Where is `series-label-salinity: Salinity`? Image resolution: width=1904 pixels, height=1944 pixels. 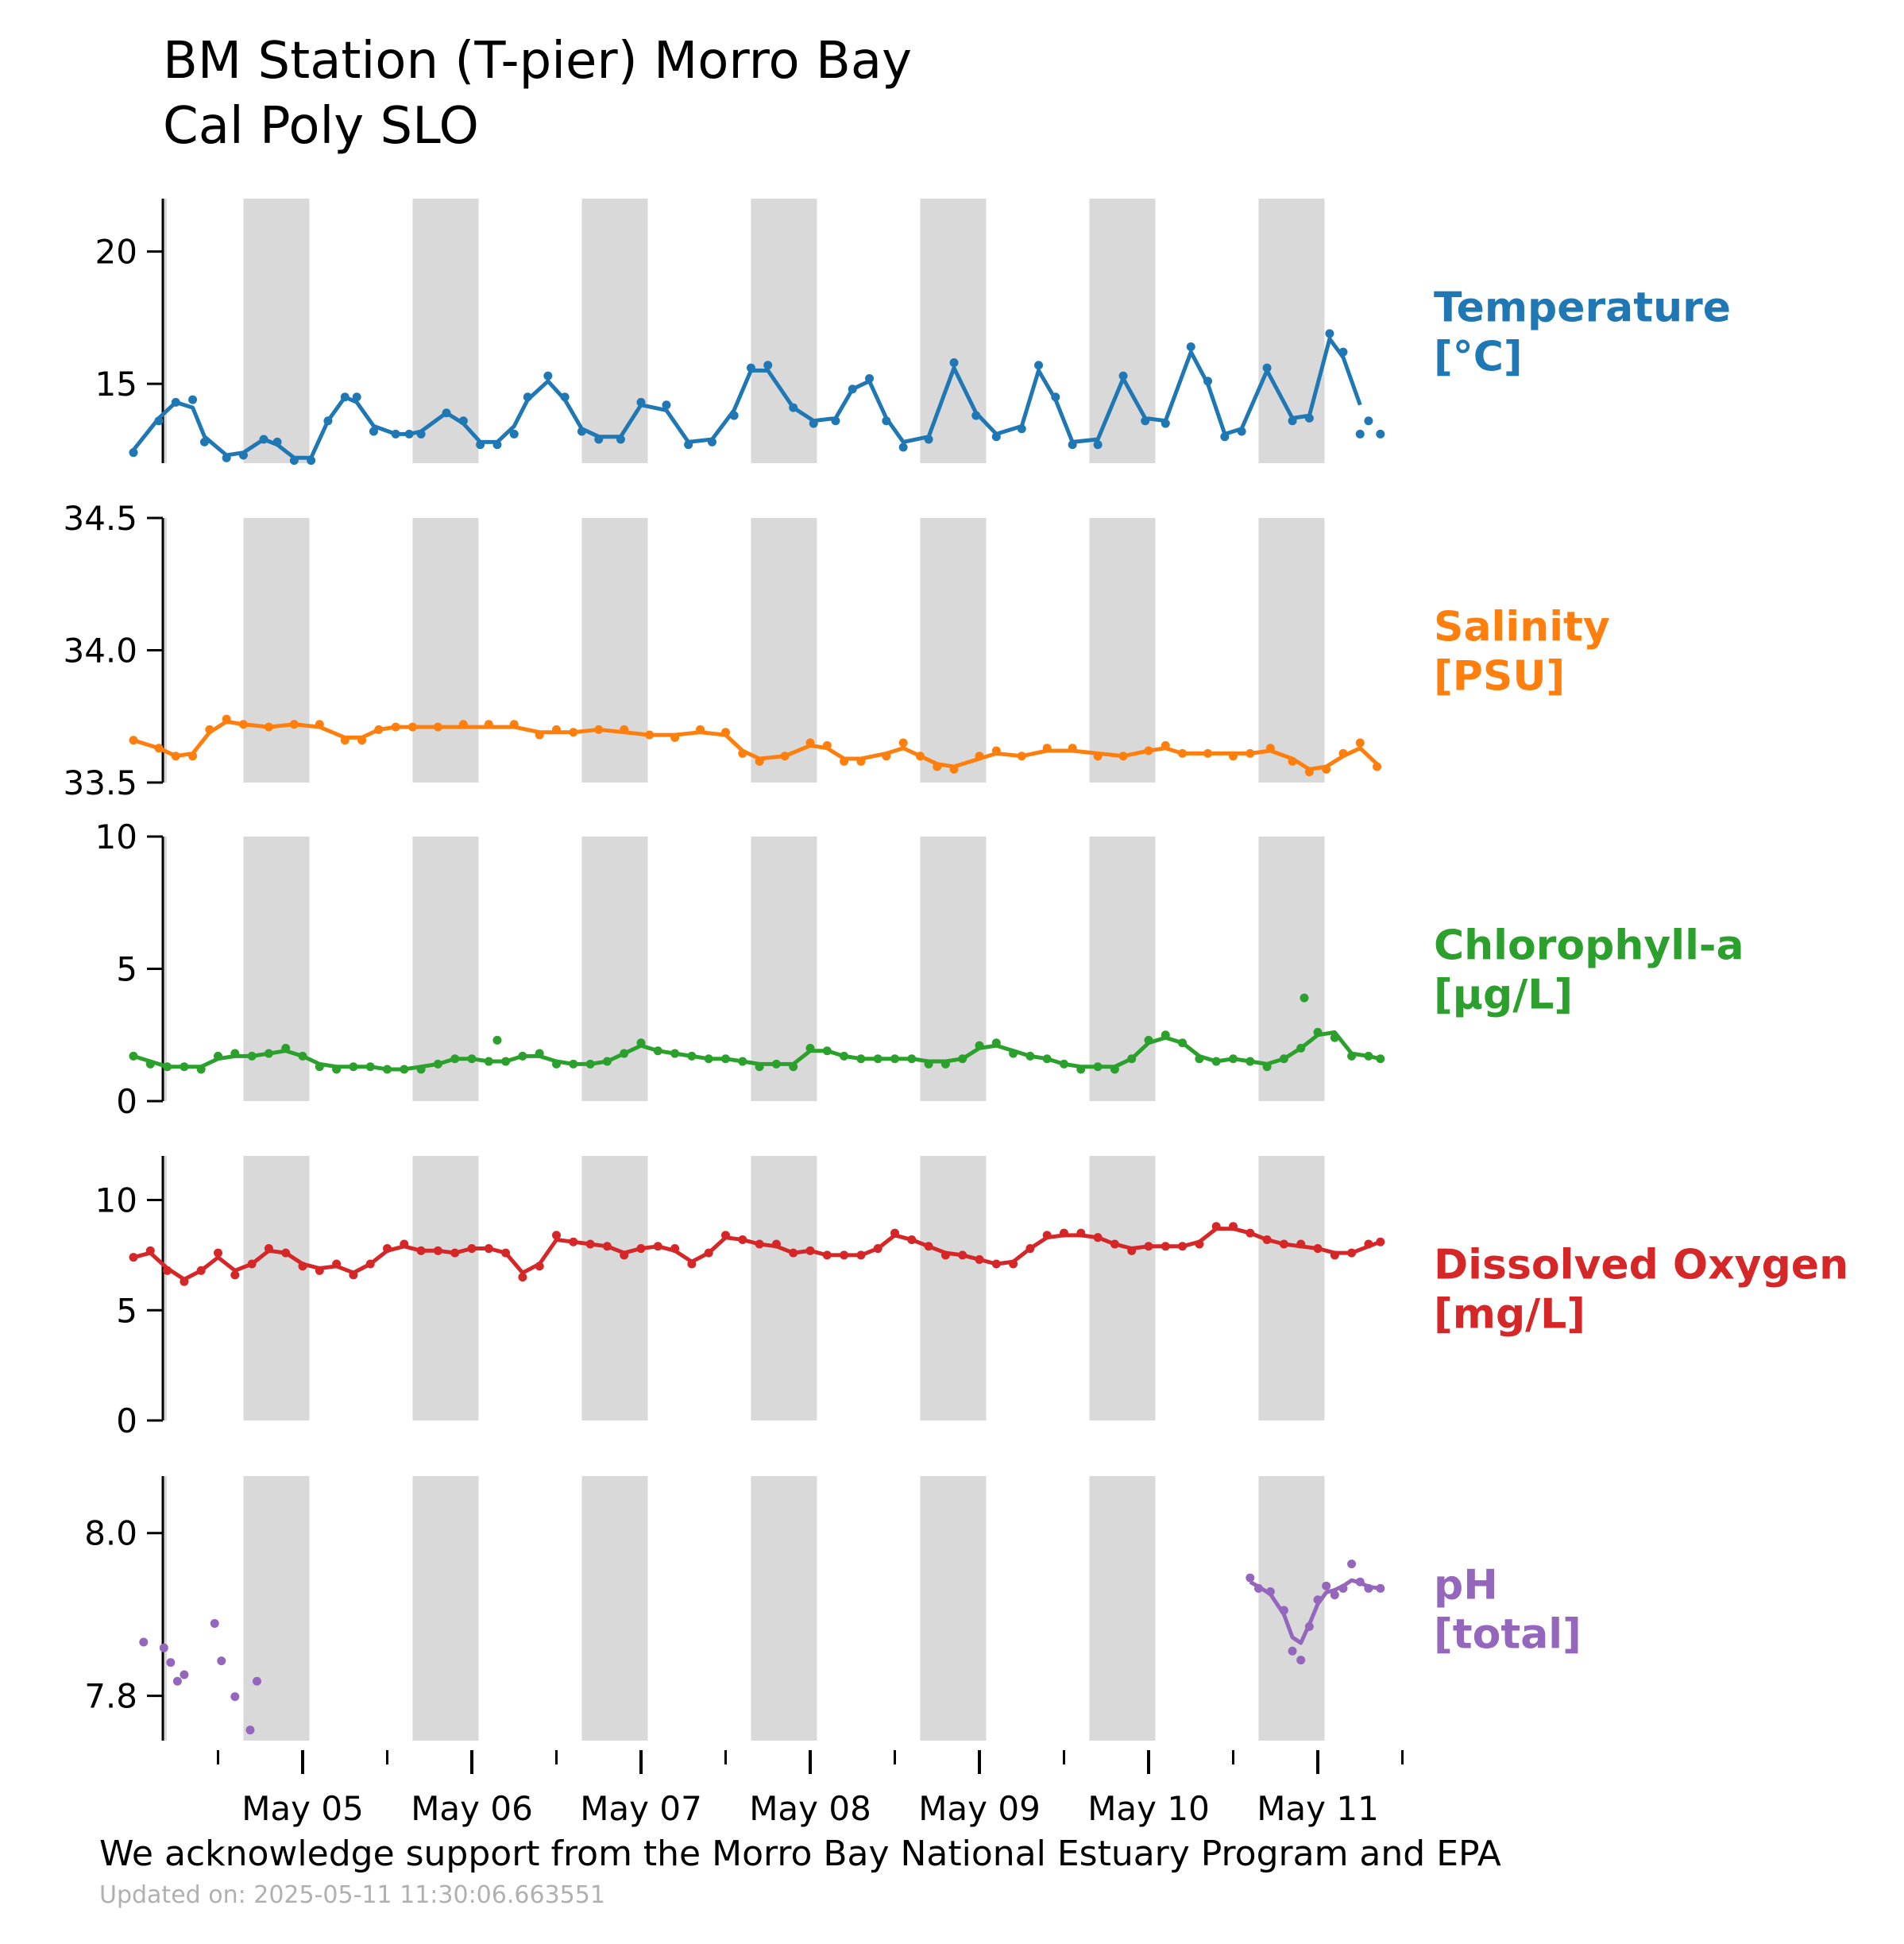 series-label-salinity: Salinity is located at coordinates (1522, 628).